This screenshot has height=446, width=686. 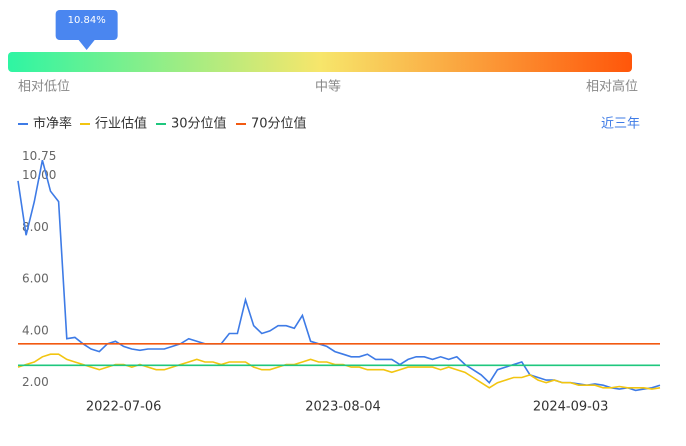 I want to click on legend-label: 30分位值, so click(x=199, y=124).